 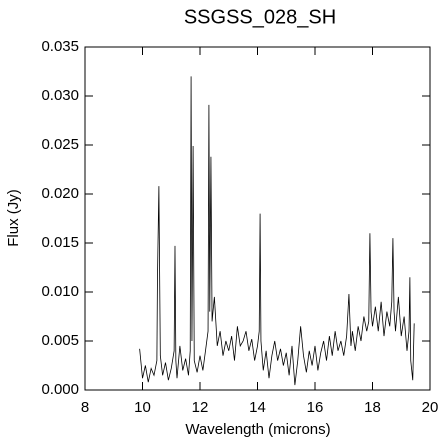 What do you see at coordinates (142, 407) in the screenshot?
I see `x-tick-label: 10` at bounding box center [142, 407].